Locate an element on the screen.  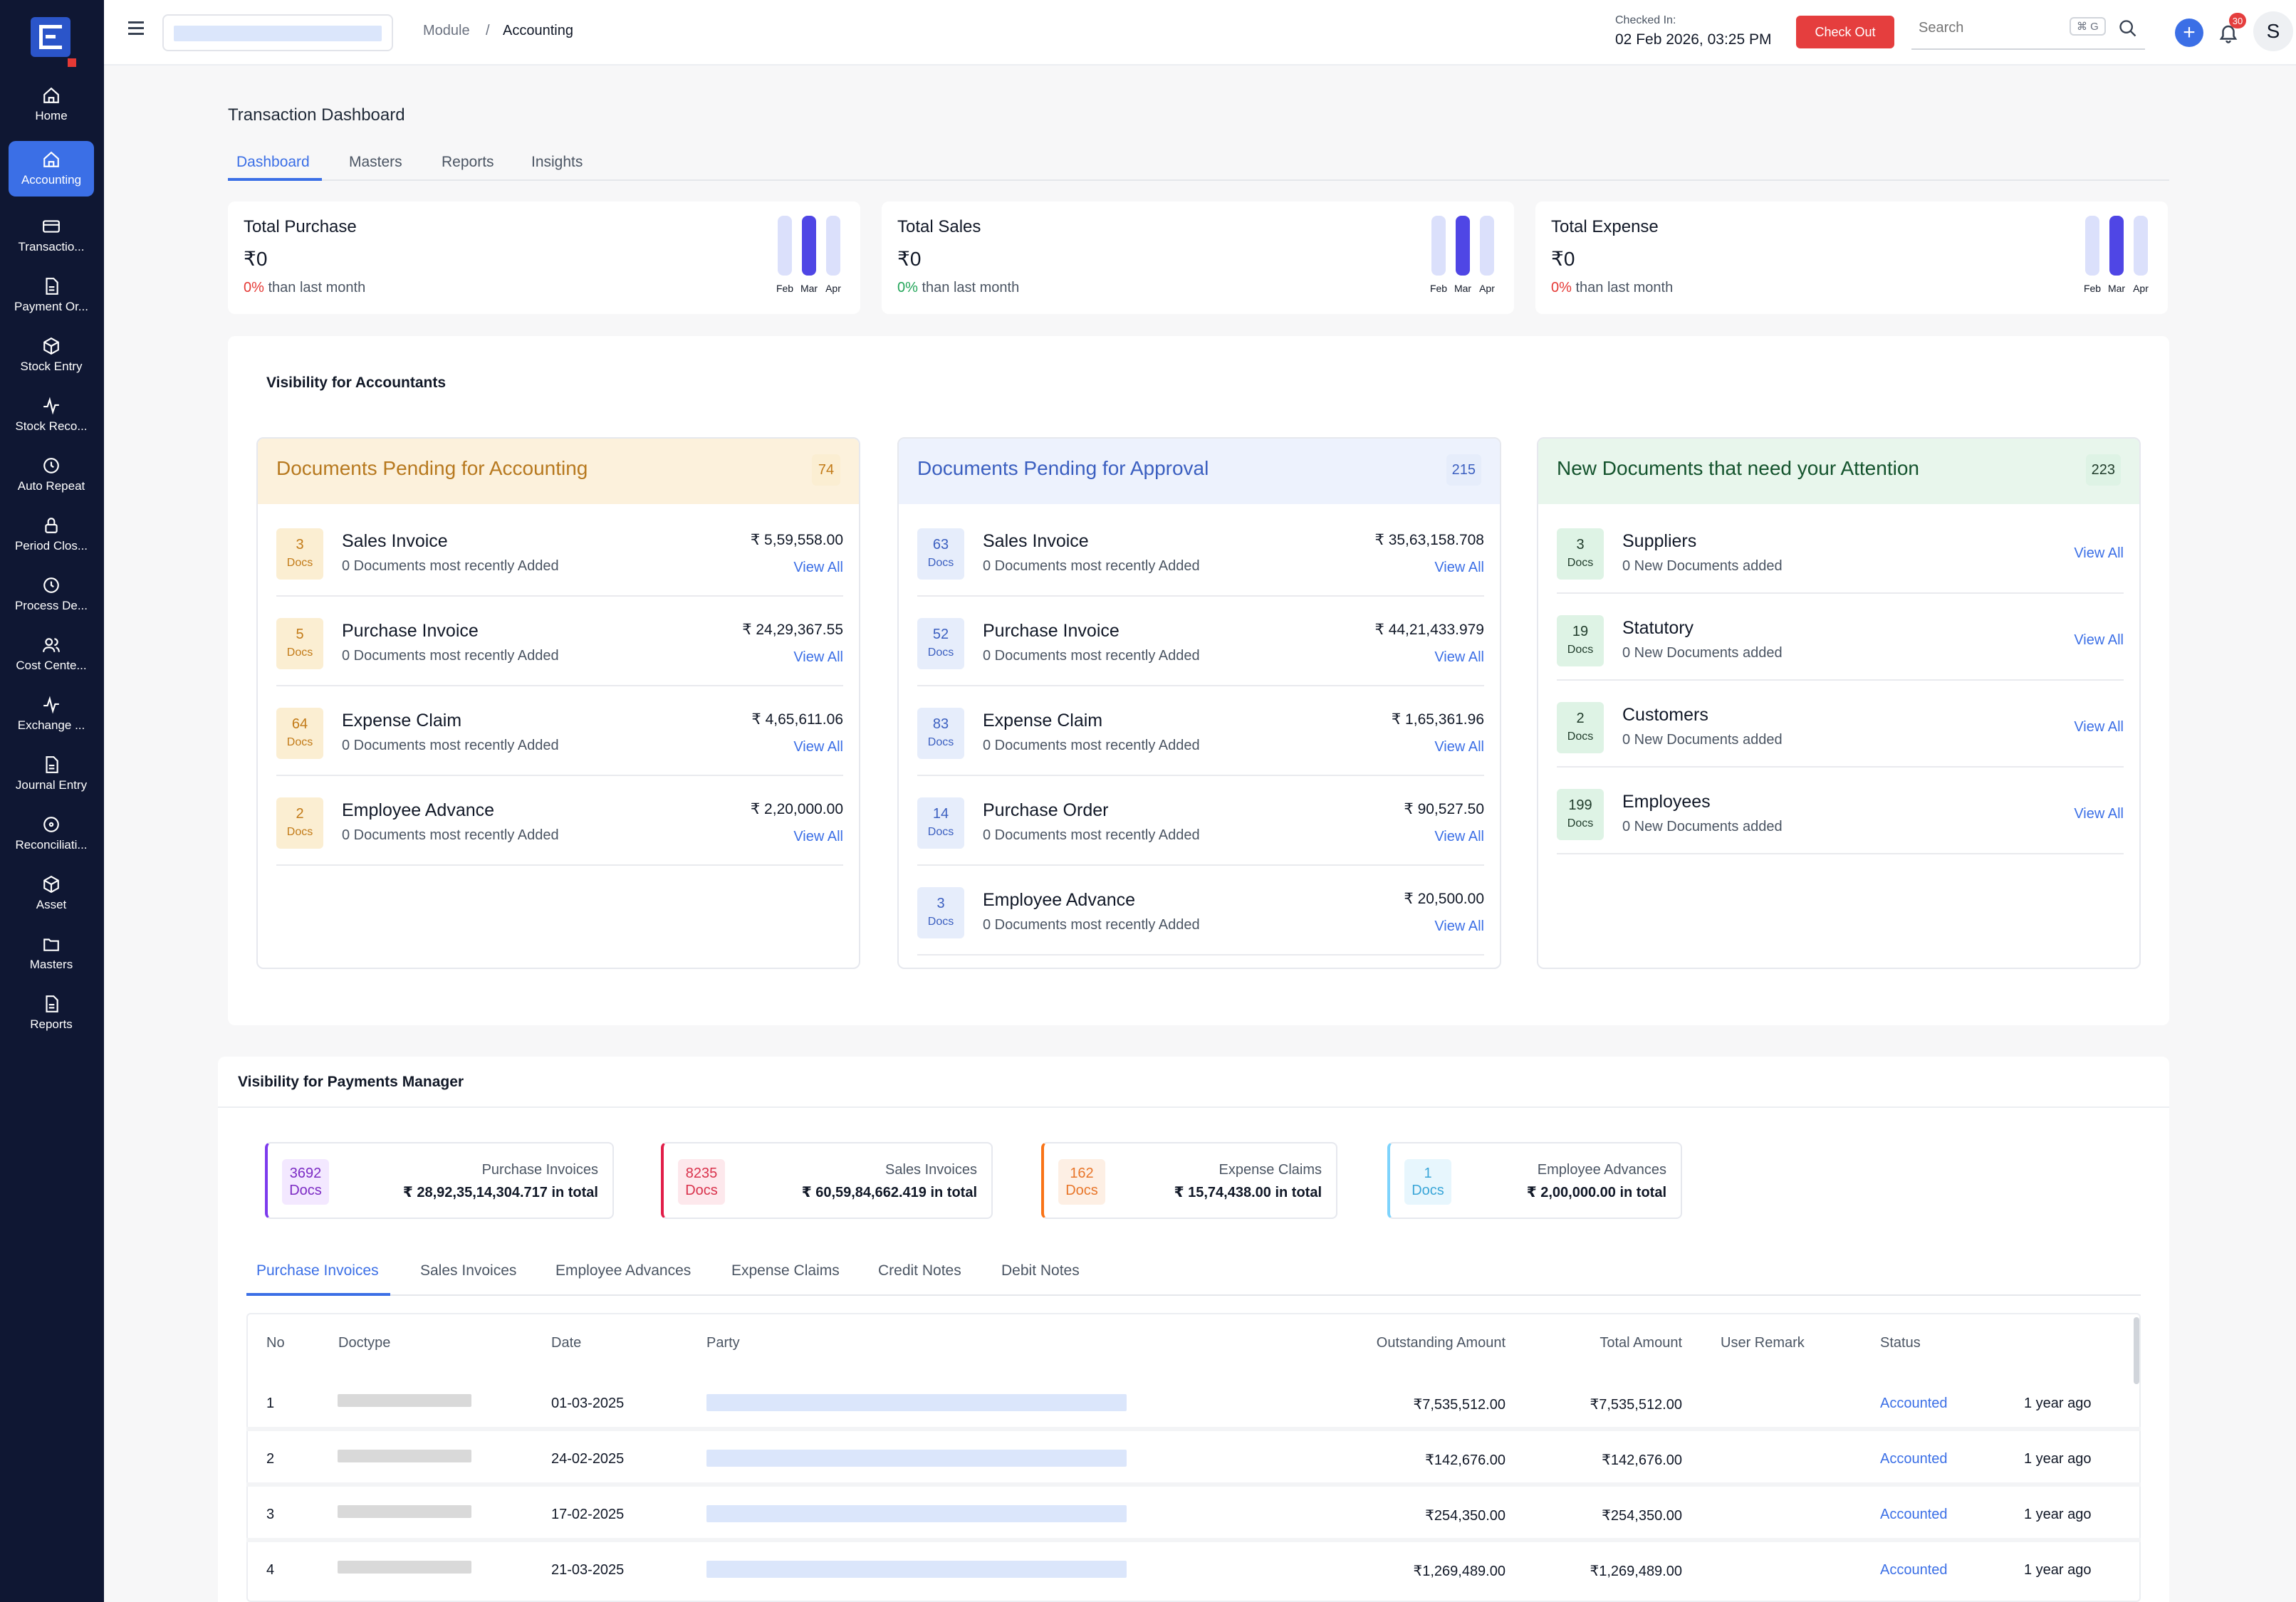
check-out-button: Check Out is located at coordinates (1845, 32).